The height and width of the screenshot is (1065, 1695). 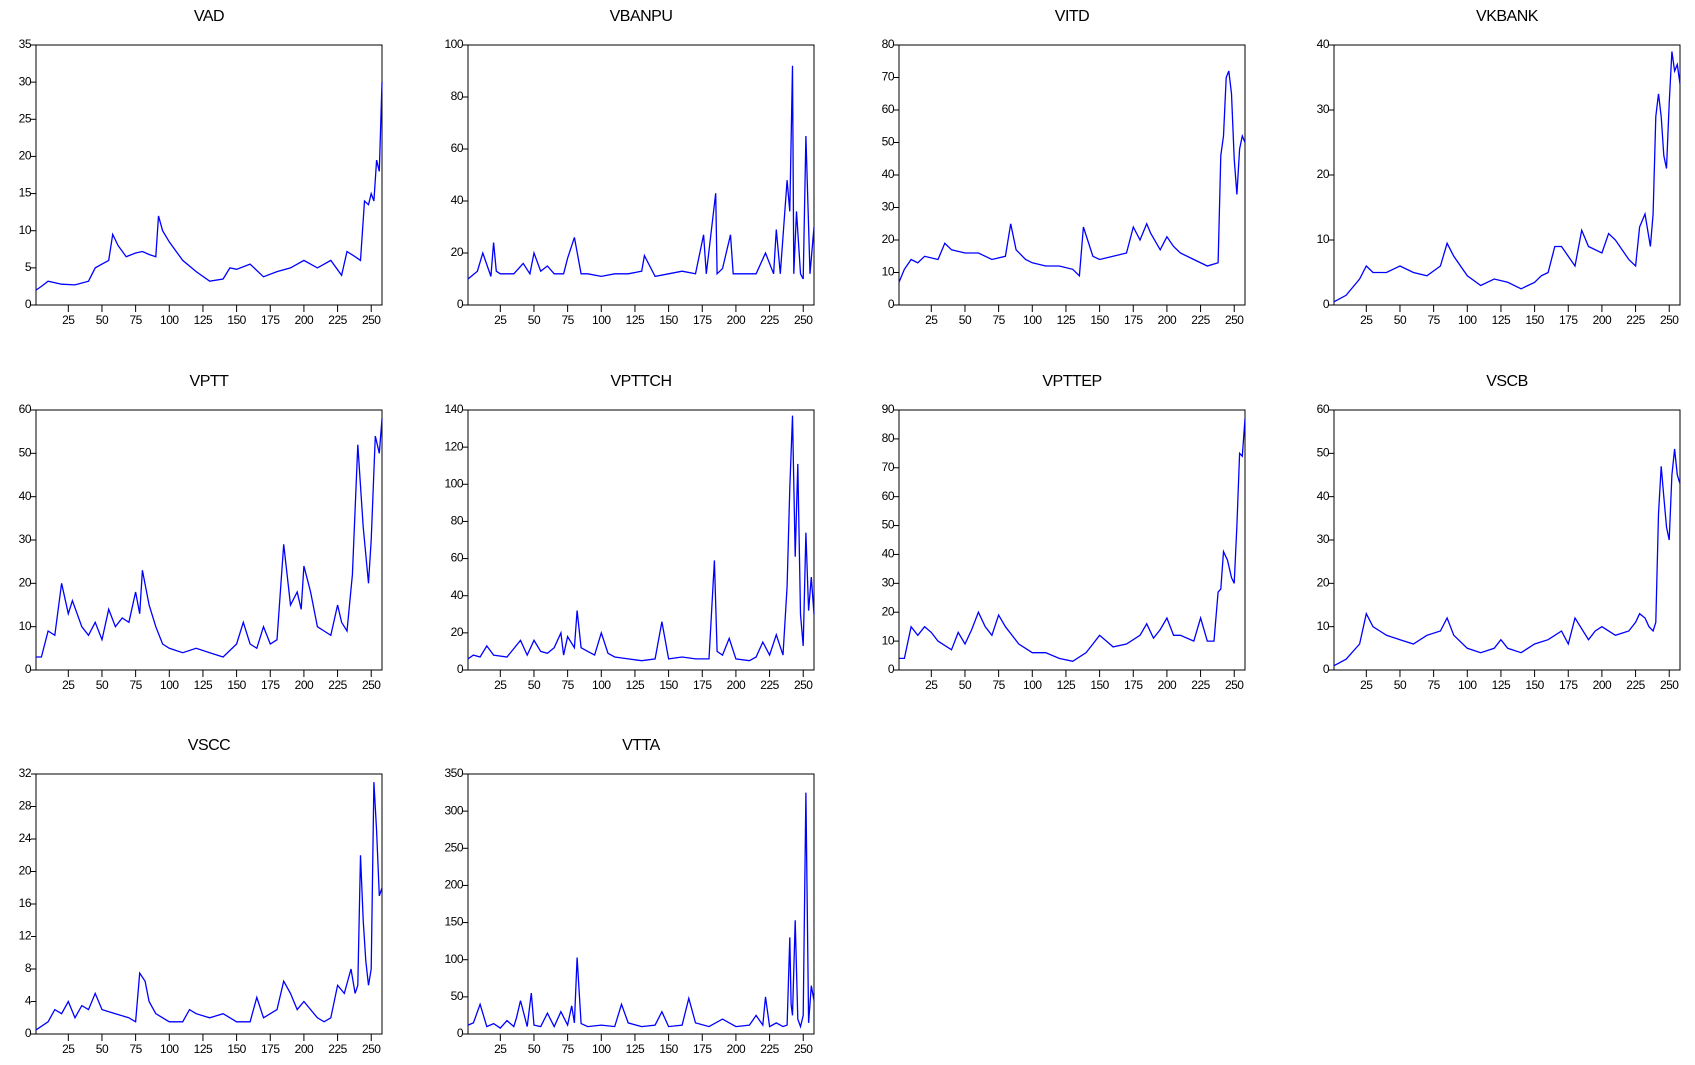 I want to click on y-tick-label: 250, so click(x=453, y=847).